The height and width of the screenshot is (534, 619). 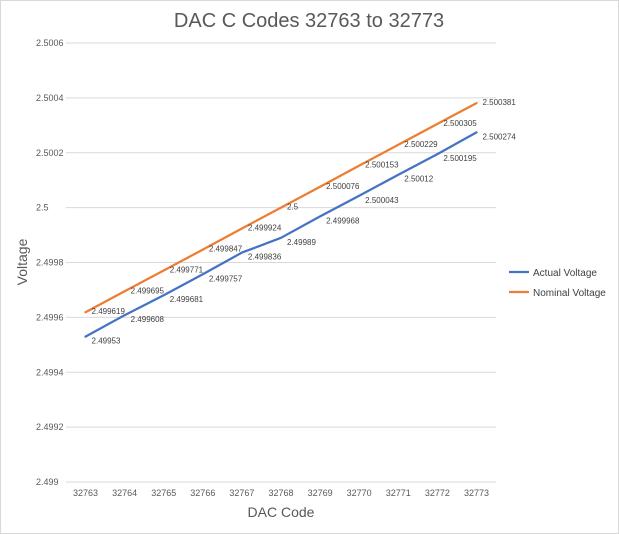 What do you see at coordinates (265, 257) in the screenshot?
I see `data-label: 2.499836` at bounding box center [265, 257].